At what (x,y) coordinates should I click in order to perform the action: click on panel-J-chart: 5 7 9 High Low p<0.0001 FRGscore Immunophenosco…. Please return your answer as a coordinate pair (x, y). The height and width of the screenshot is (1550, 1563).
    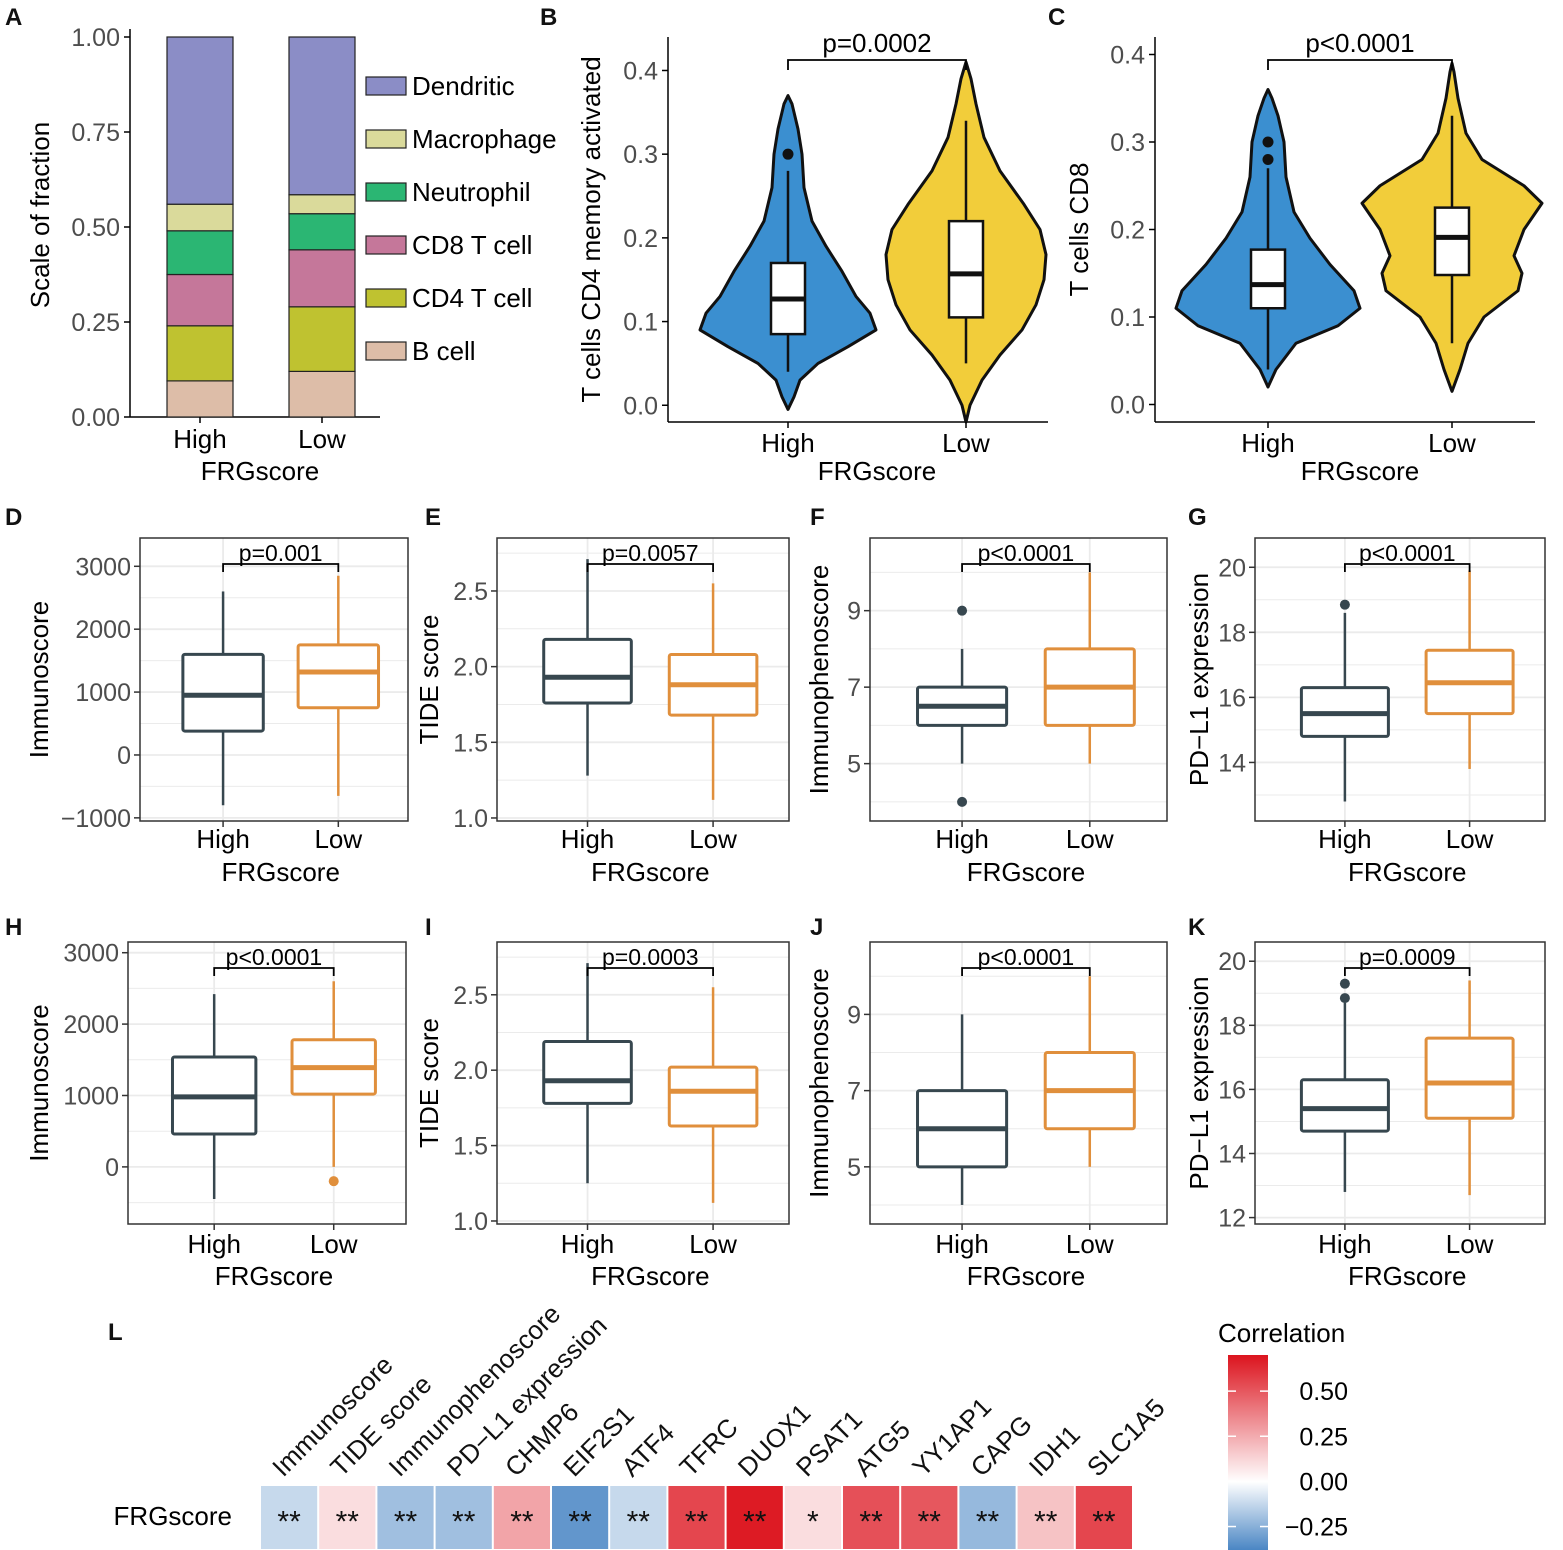
    Looking at the image, I should click on (986, 1116).